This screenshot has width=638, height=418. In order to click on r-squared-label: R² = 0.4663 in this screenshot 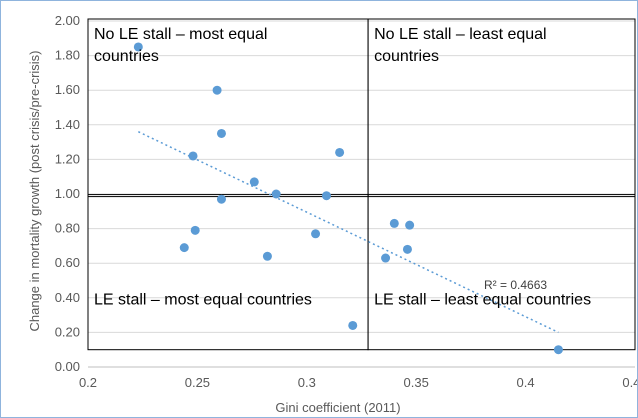, I will do `click(515, 285)`.